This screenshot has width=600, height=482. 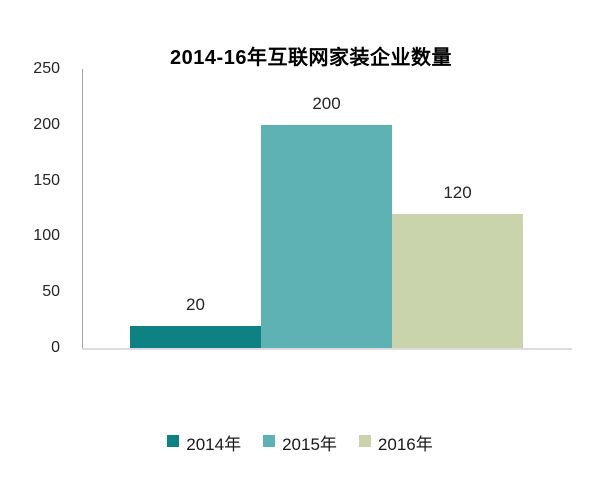 What do you see at coordinates (457, 281) in the screenshot?
I see `bar-2016年` at bounding box center [457, 281].